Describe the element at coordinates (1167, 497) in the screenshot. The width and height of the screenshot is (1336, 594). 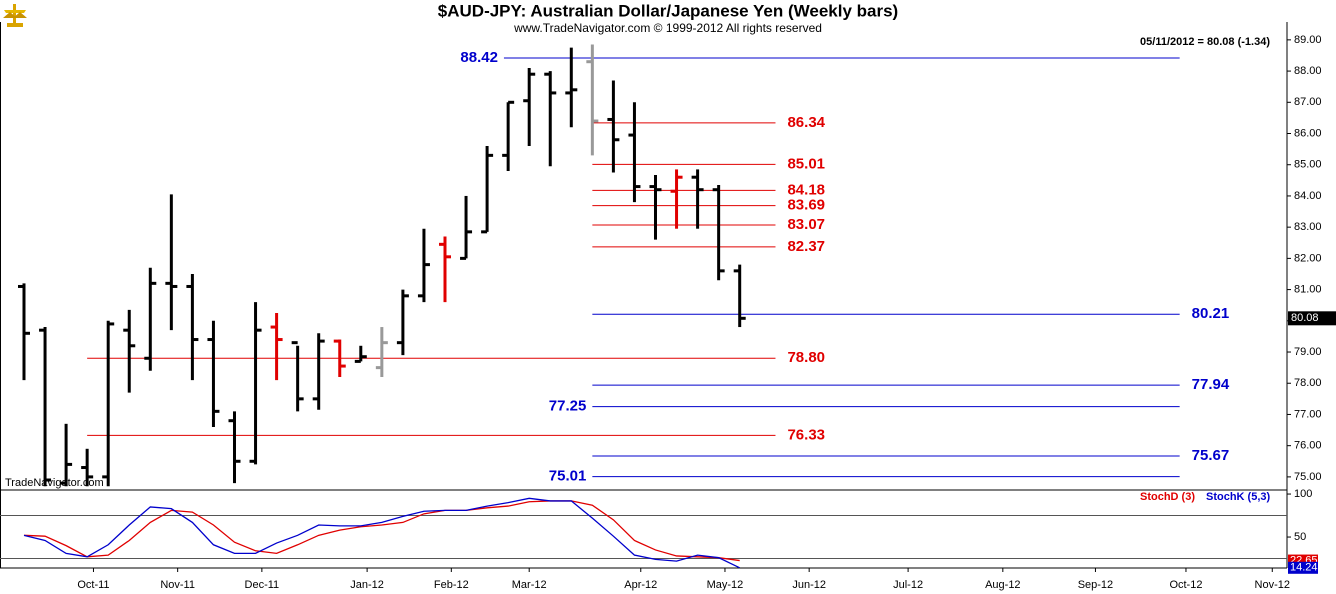
I see `legend-label: StochD (3)` at that location.